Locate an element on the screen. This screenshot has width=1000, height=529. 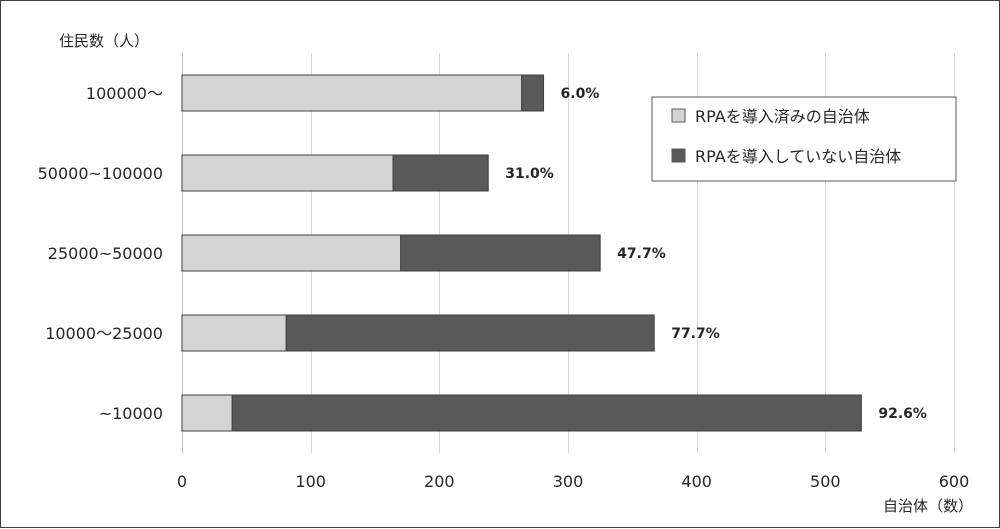
legend-swatch-adopted is located at coordinates (678, 115).